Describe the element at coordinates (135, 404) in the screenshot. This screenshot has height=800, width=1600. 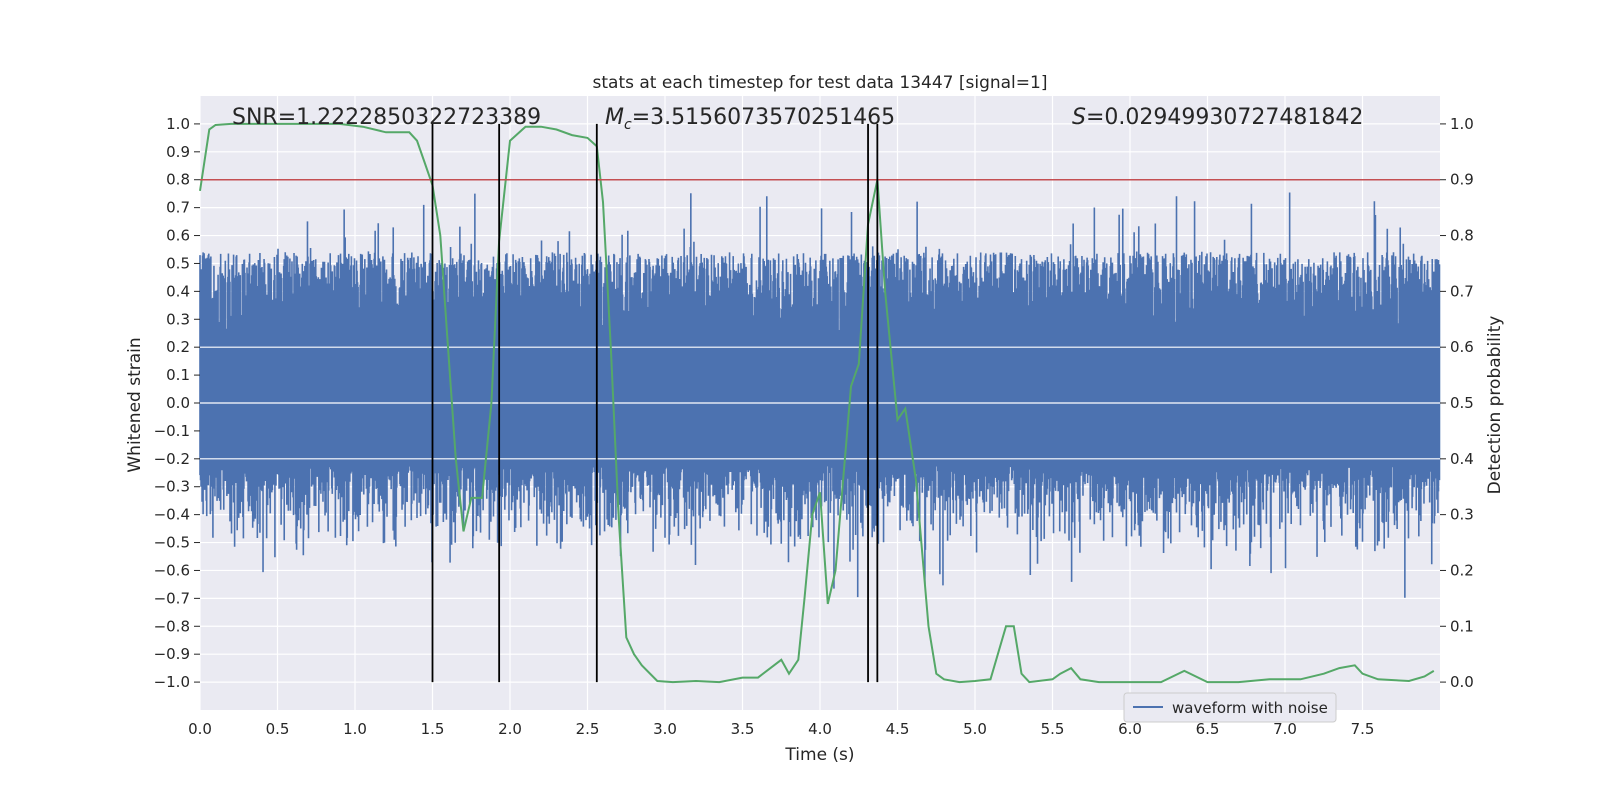
I see `y-axis-label: Whitened strain` at that location.